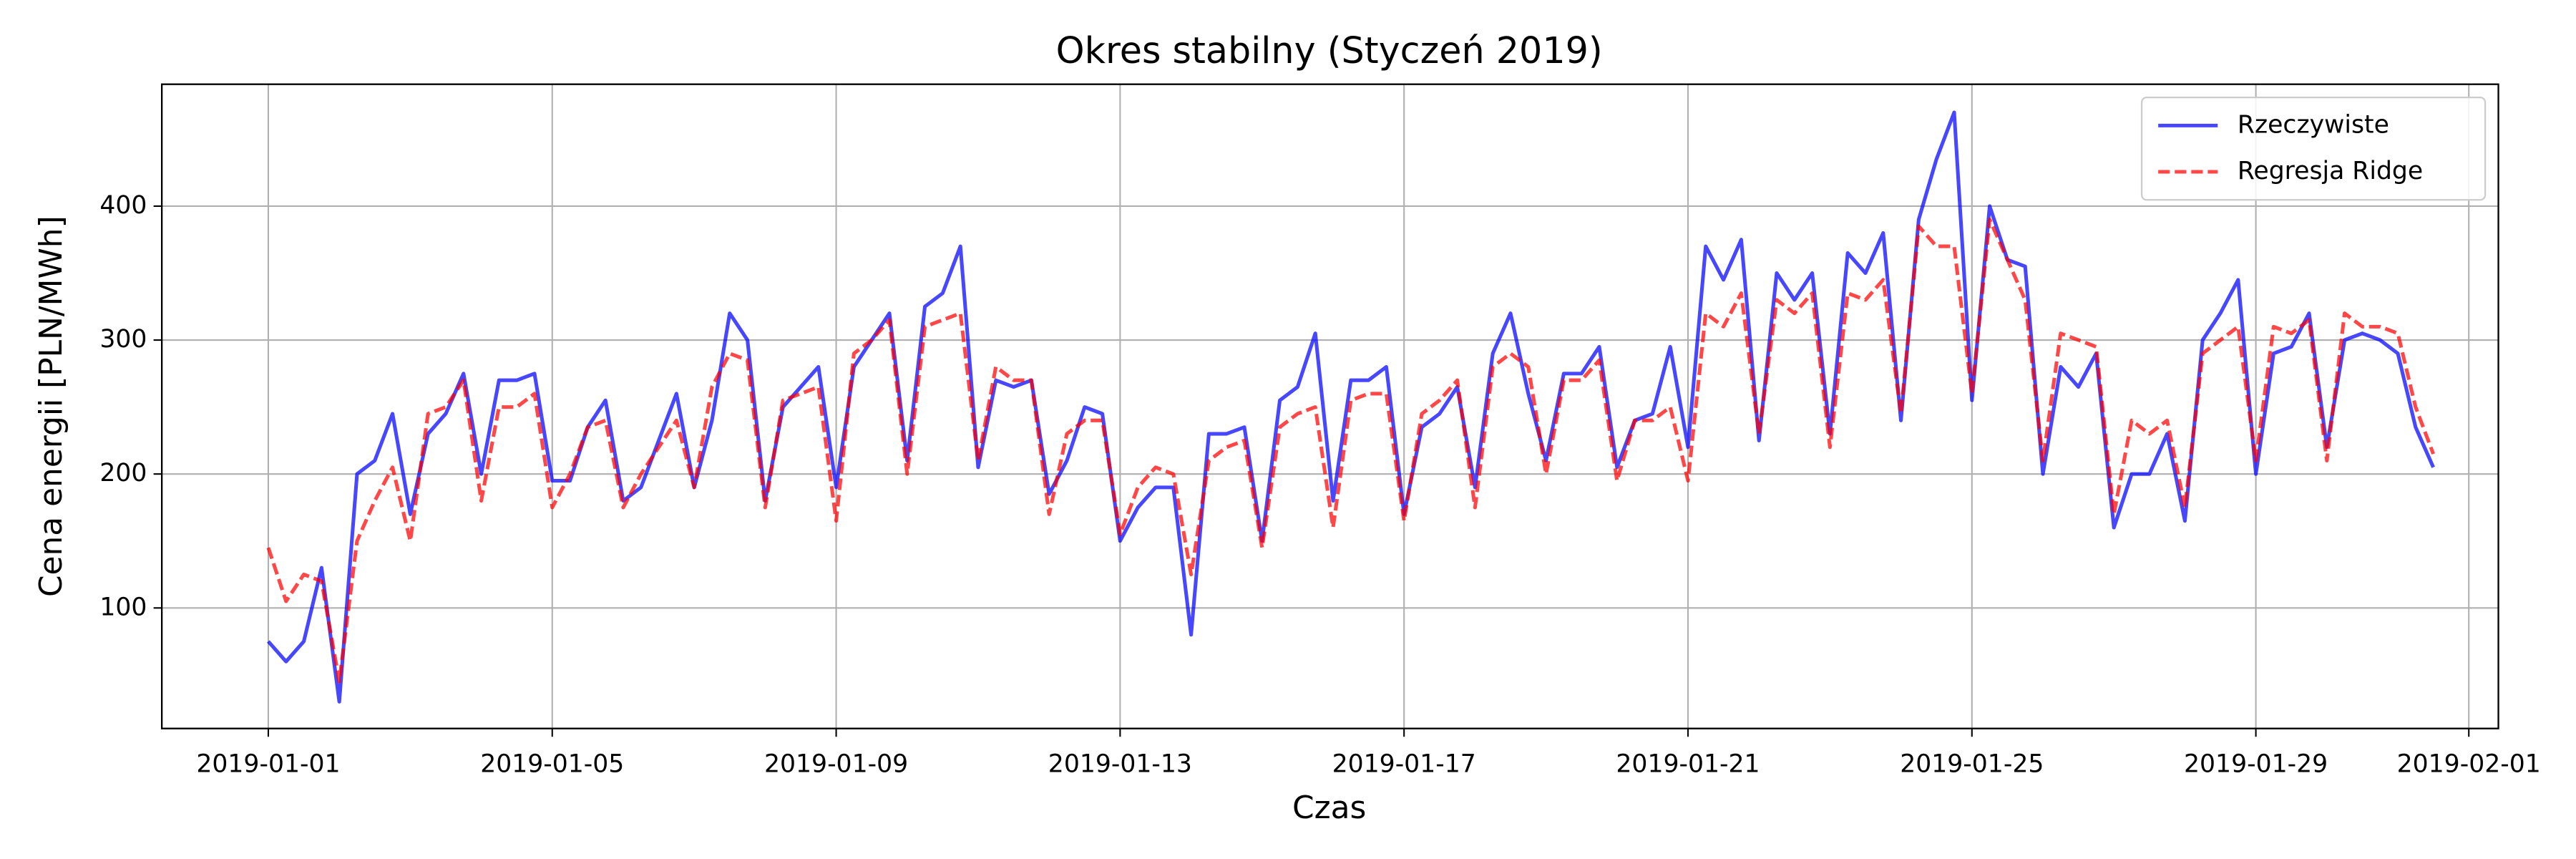  I want to click on legend-label: Regresja Ridge, so click(2330, 171).